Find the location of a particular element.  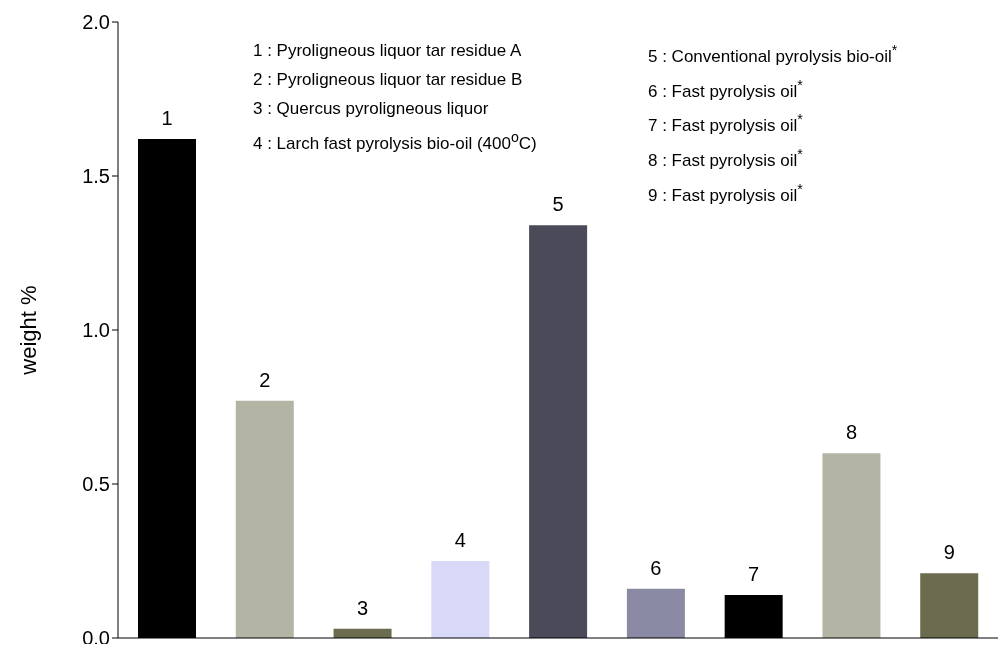

x-tick-label: 7 is located at coordinates (754, 573).